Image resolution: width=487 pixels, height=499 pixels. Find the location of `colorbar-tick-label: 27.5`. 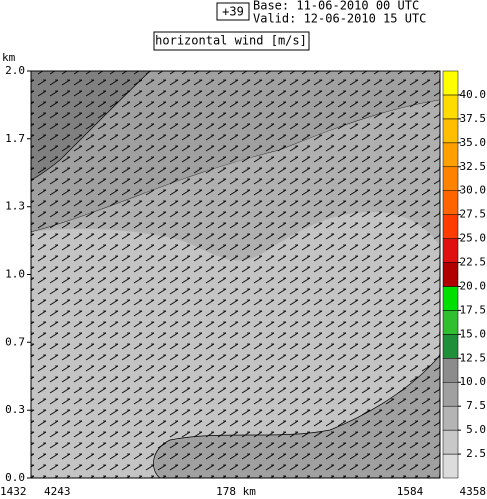

colorbar-tick-label: 27.5 is located at coordinates (473, 214).